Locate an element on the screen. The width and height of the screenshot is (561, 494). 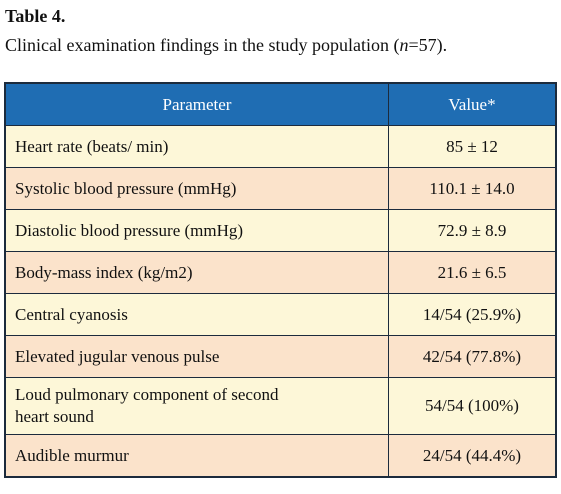
value-cell: 110.1 ± 14.0 is located at coordinates (472, 188).